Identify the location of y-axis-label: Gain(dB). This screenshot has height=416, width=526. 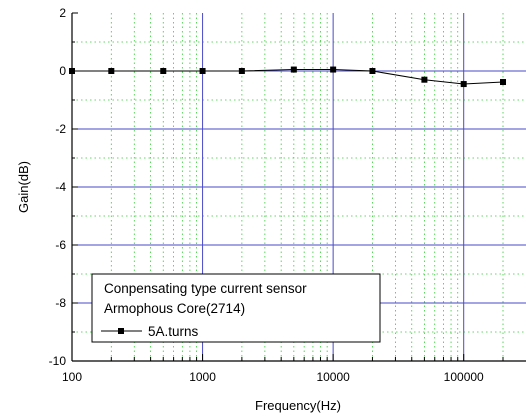
(23, 187).